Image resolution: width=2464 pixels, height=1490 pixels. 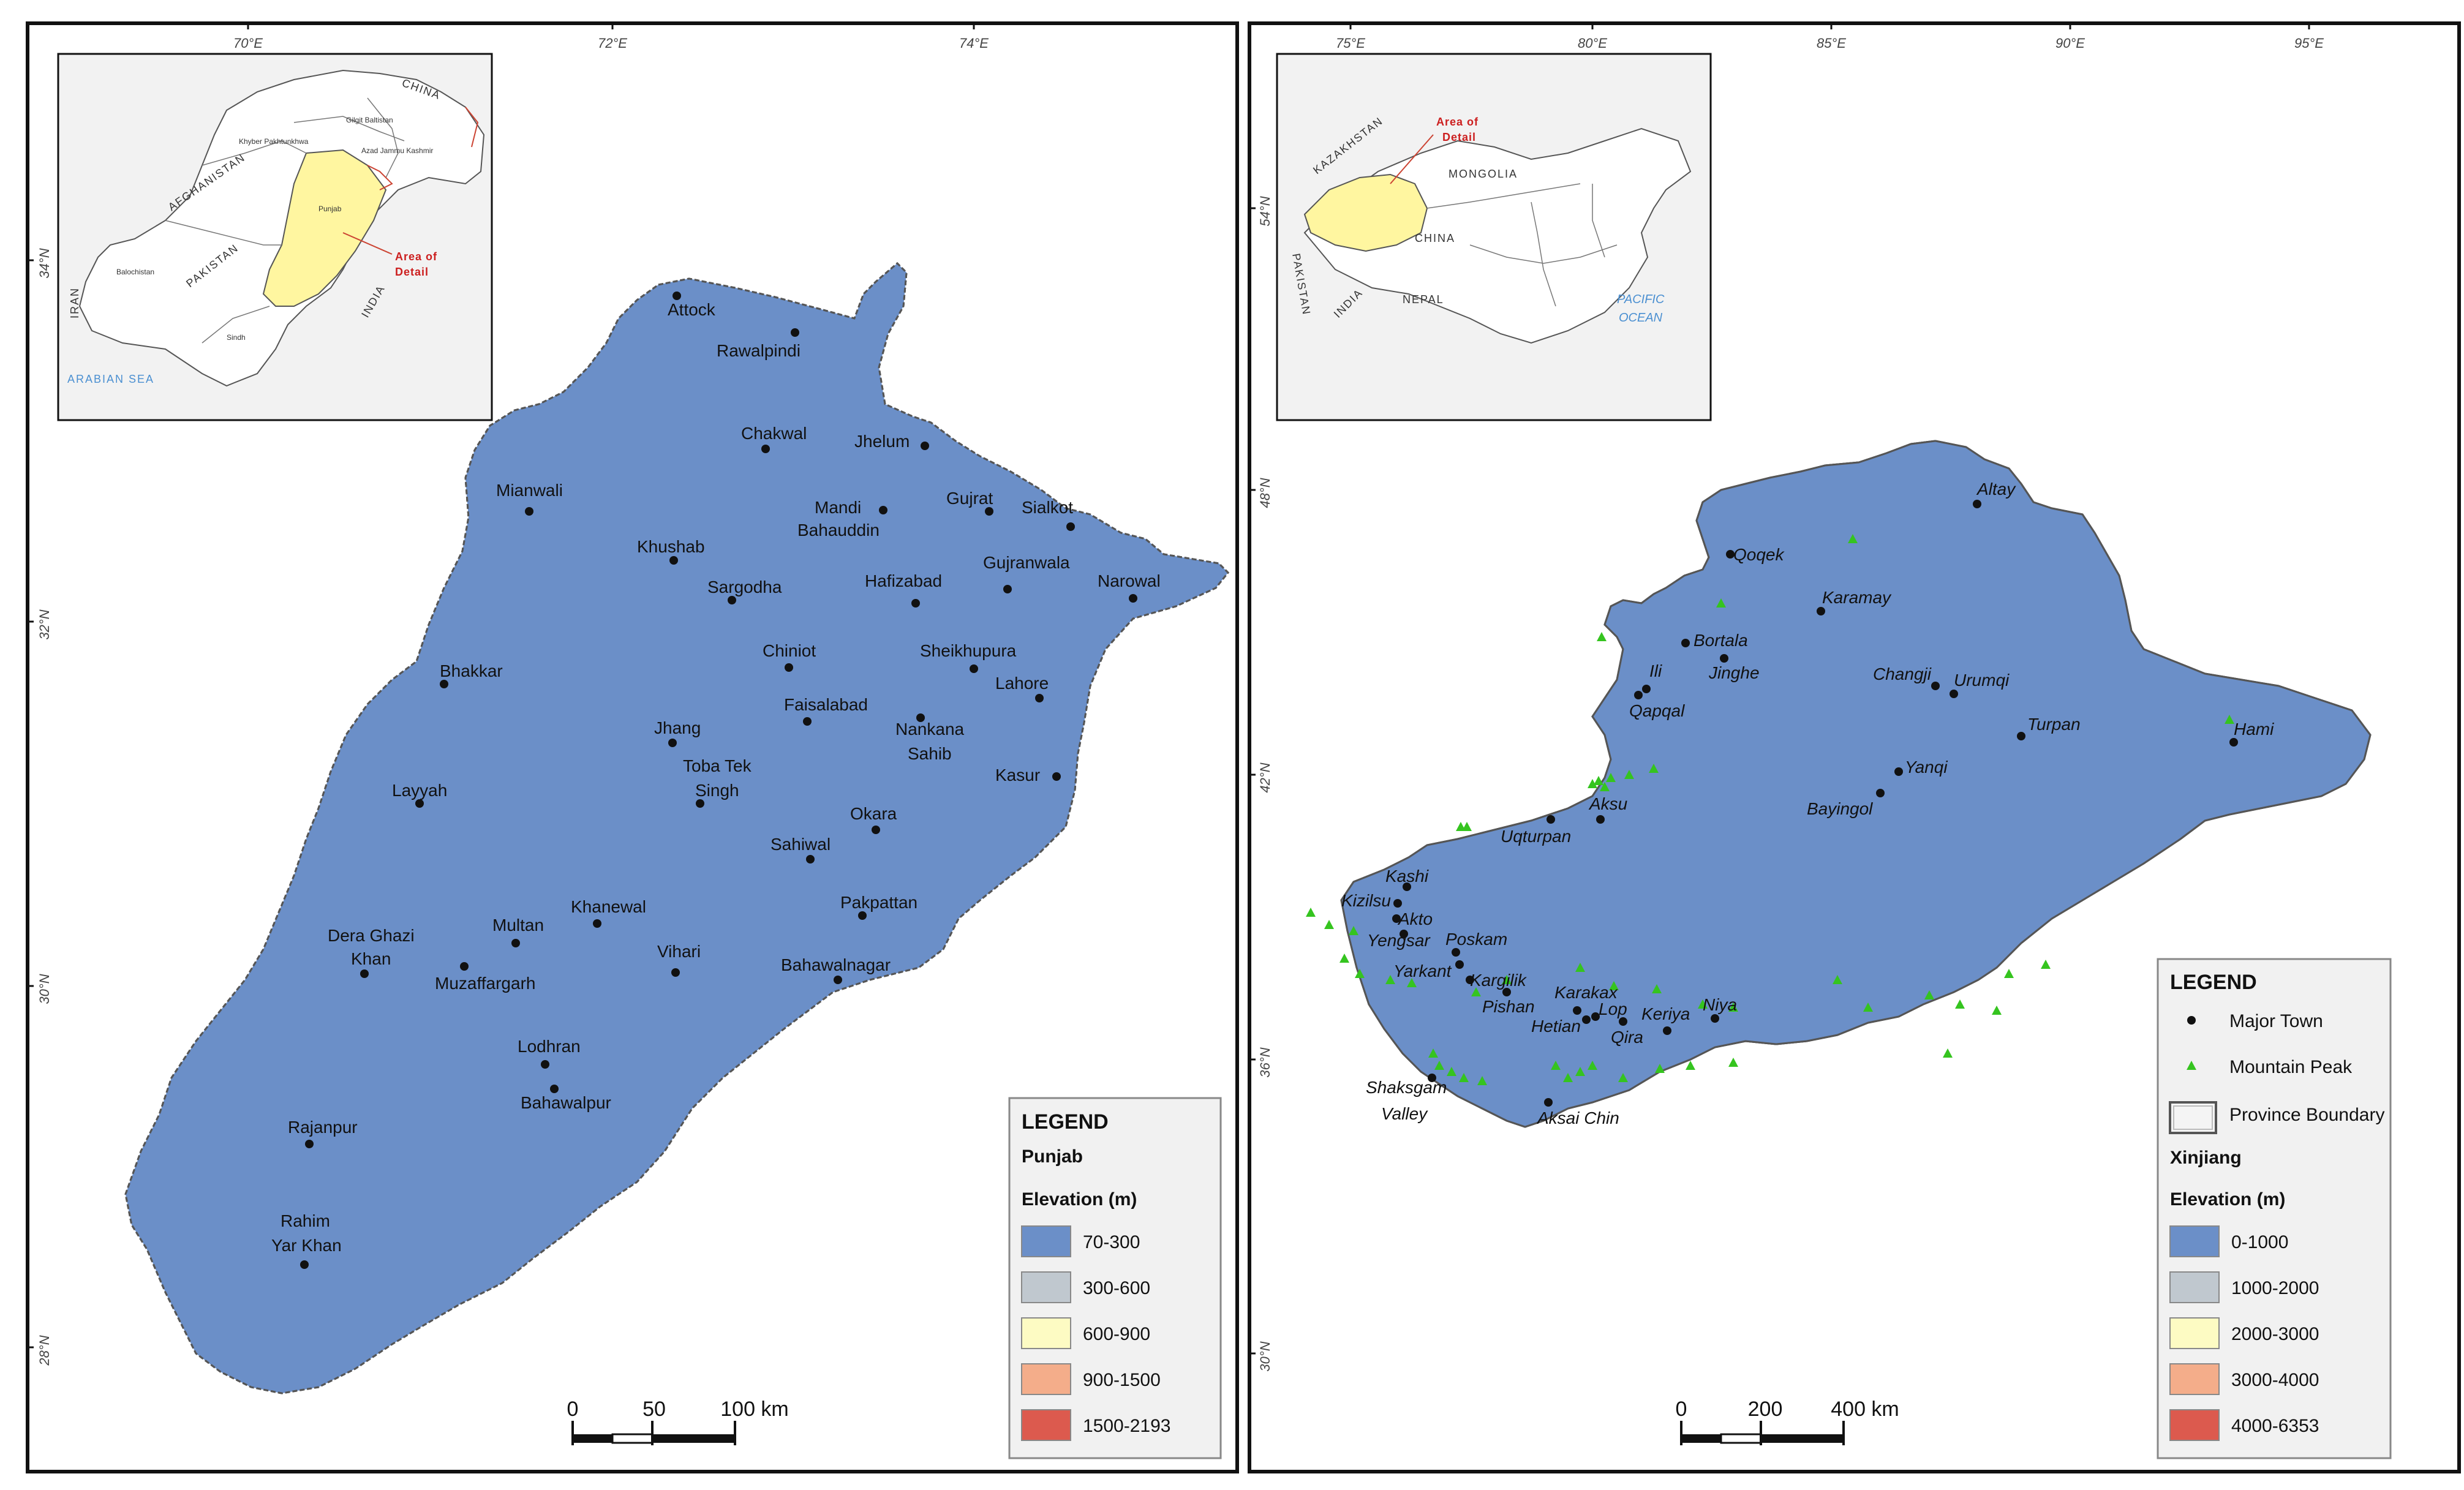 I want to click on legend-elevation-title: Elevation (m), so click(x=2227, y=1200).